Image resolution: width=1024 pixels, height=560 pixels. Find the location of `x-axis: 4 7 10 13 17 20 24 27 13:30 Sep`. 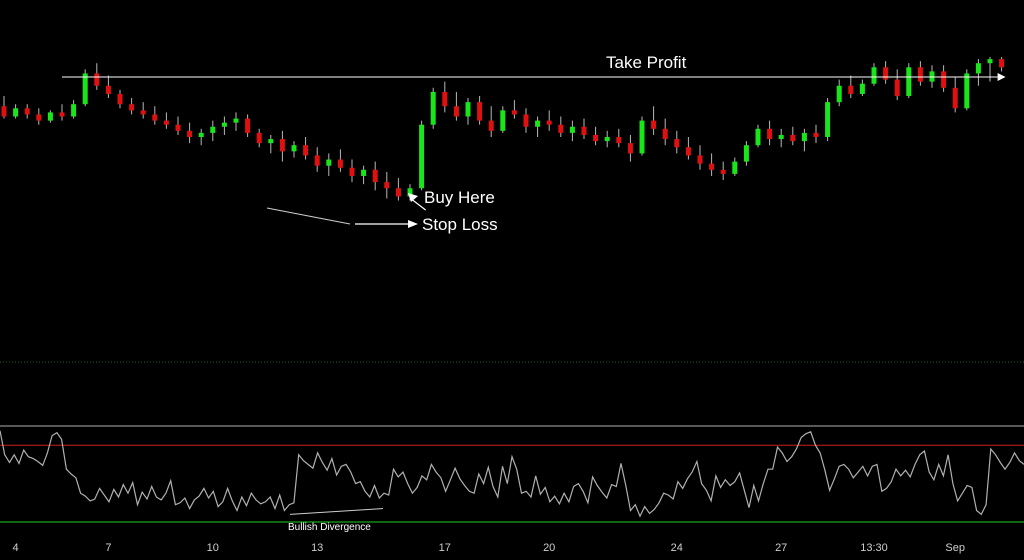

x-axis: 4 7 10 13 17 20 24 27 13:30 Sep is located at coordinates (489, 548).